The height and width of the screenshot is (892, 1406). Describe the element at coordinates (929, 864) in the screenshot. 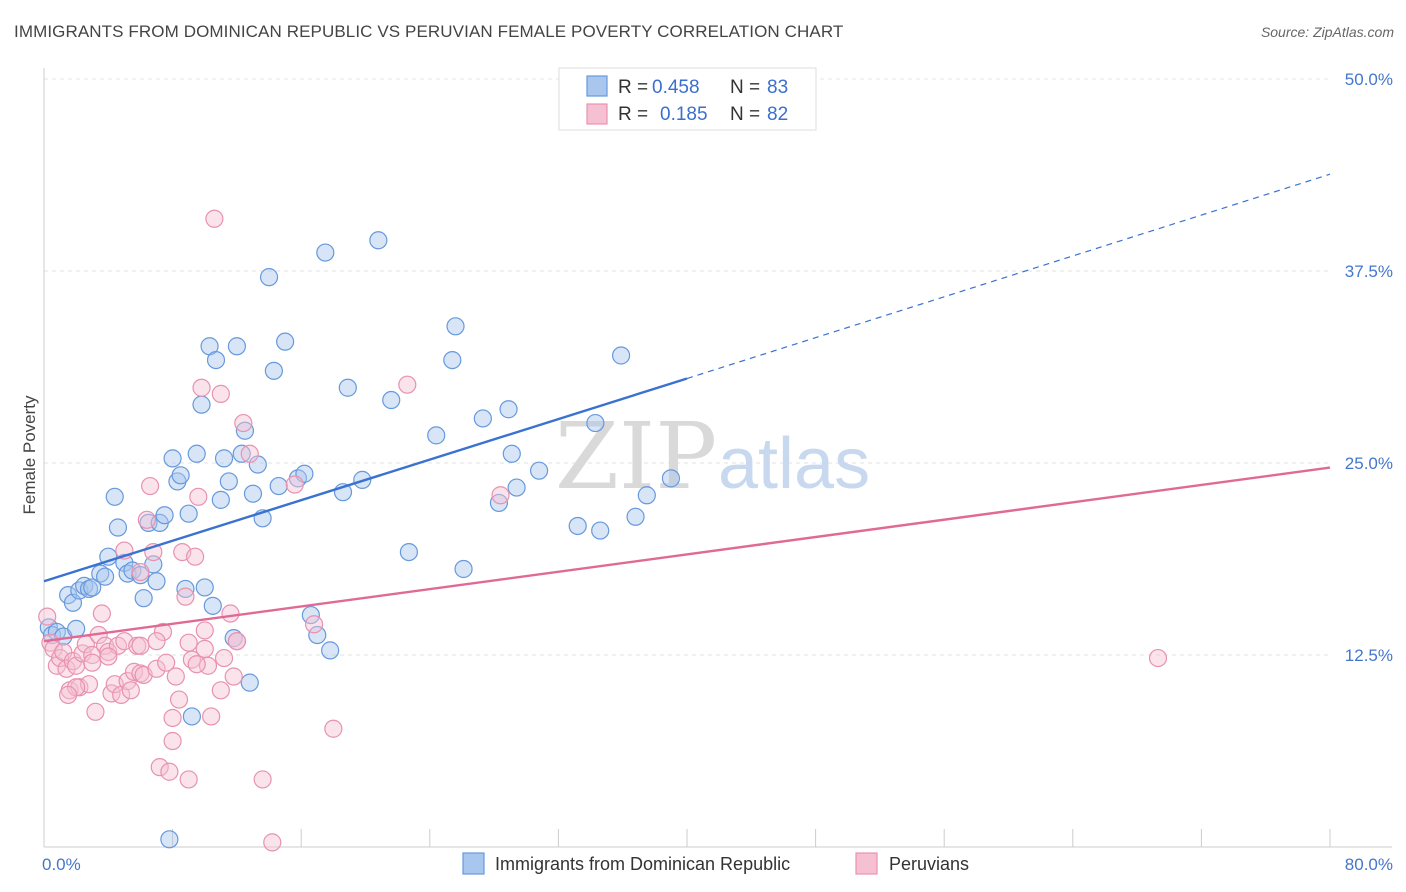

I see `series-label-peruvian: Peruvians` at that location.